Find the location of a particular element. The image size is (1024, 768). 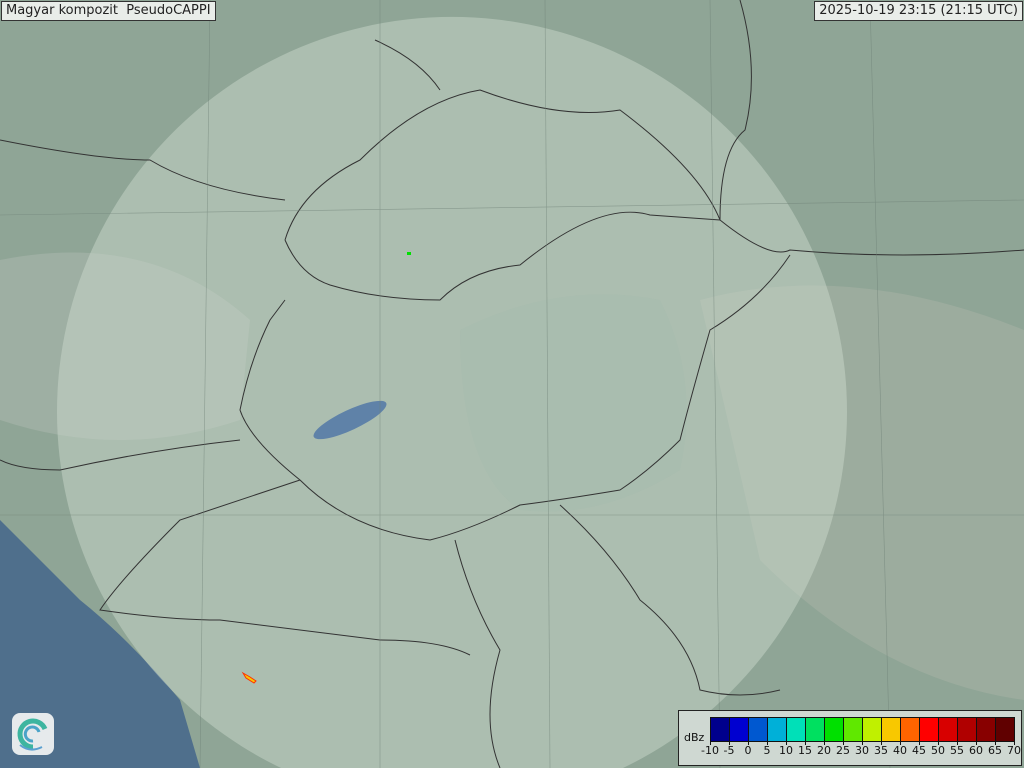

legend-unit: dBz is located at coordinates (694, 737).